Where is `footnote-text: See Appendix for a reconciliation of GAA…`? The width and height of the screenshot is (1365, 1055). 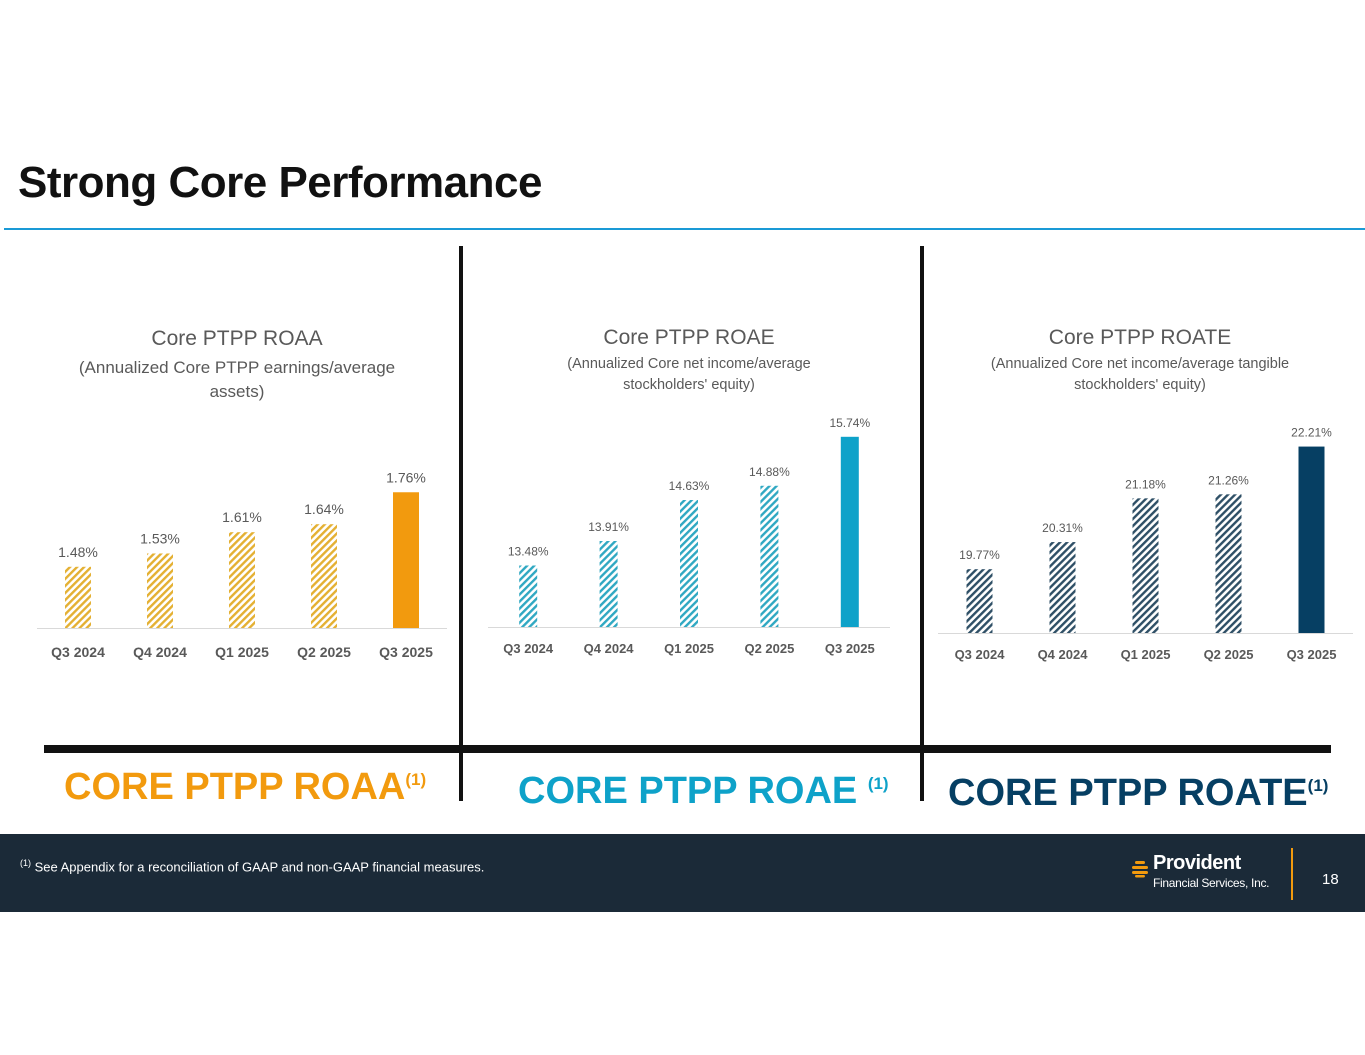 footnote-text: See Appendix for a reconciliation of GAA… is located at coordinates (258, 867).